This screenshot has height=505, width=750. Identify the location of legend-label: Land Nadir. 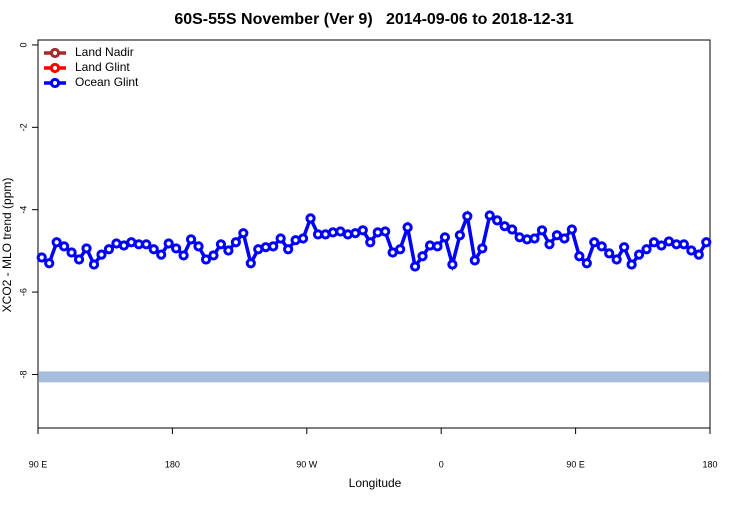
(104, 52).